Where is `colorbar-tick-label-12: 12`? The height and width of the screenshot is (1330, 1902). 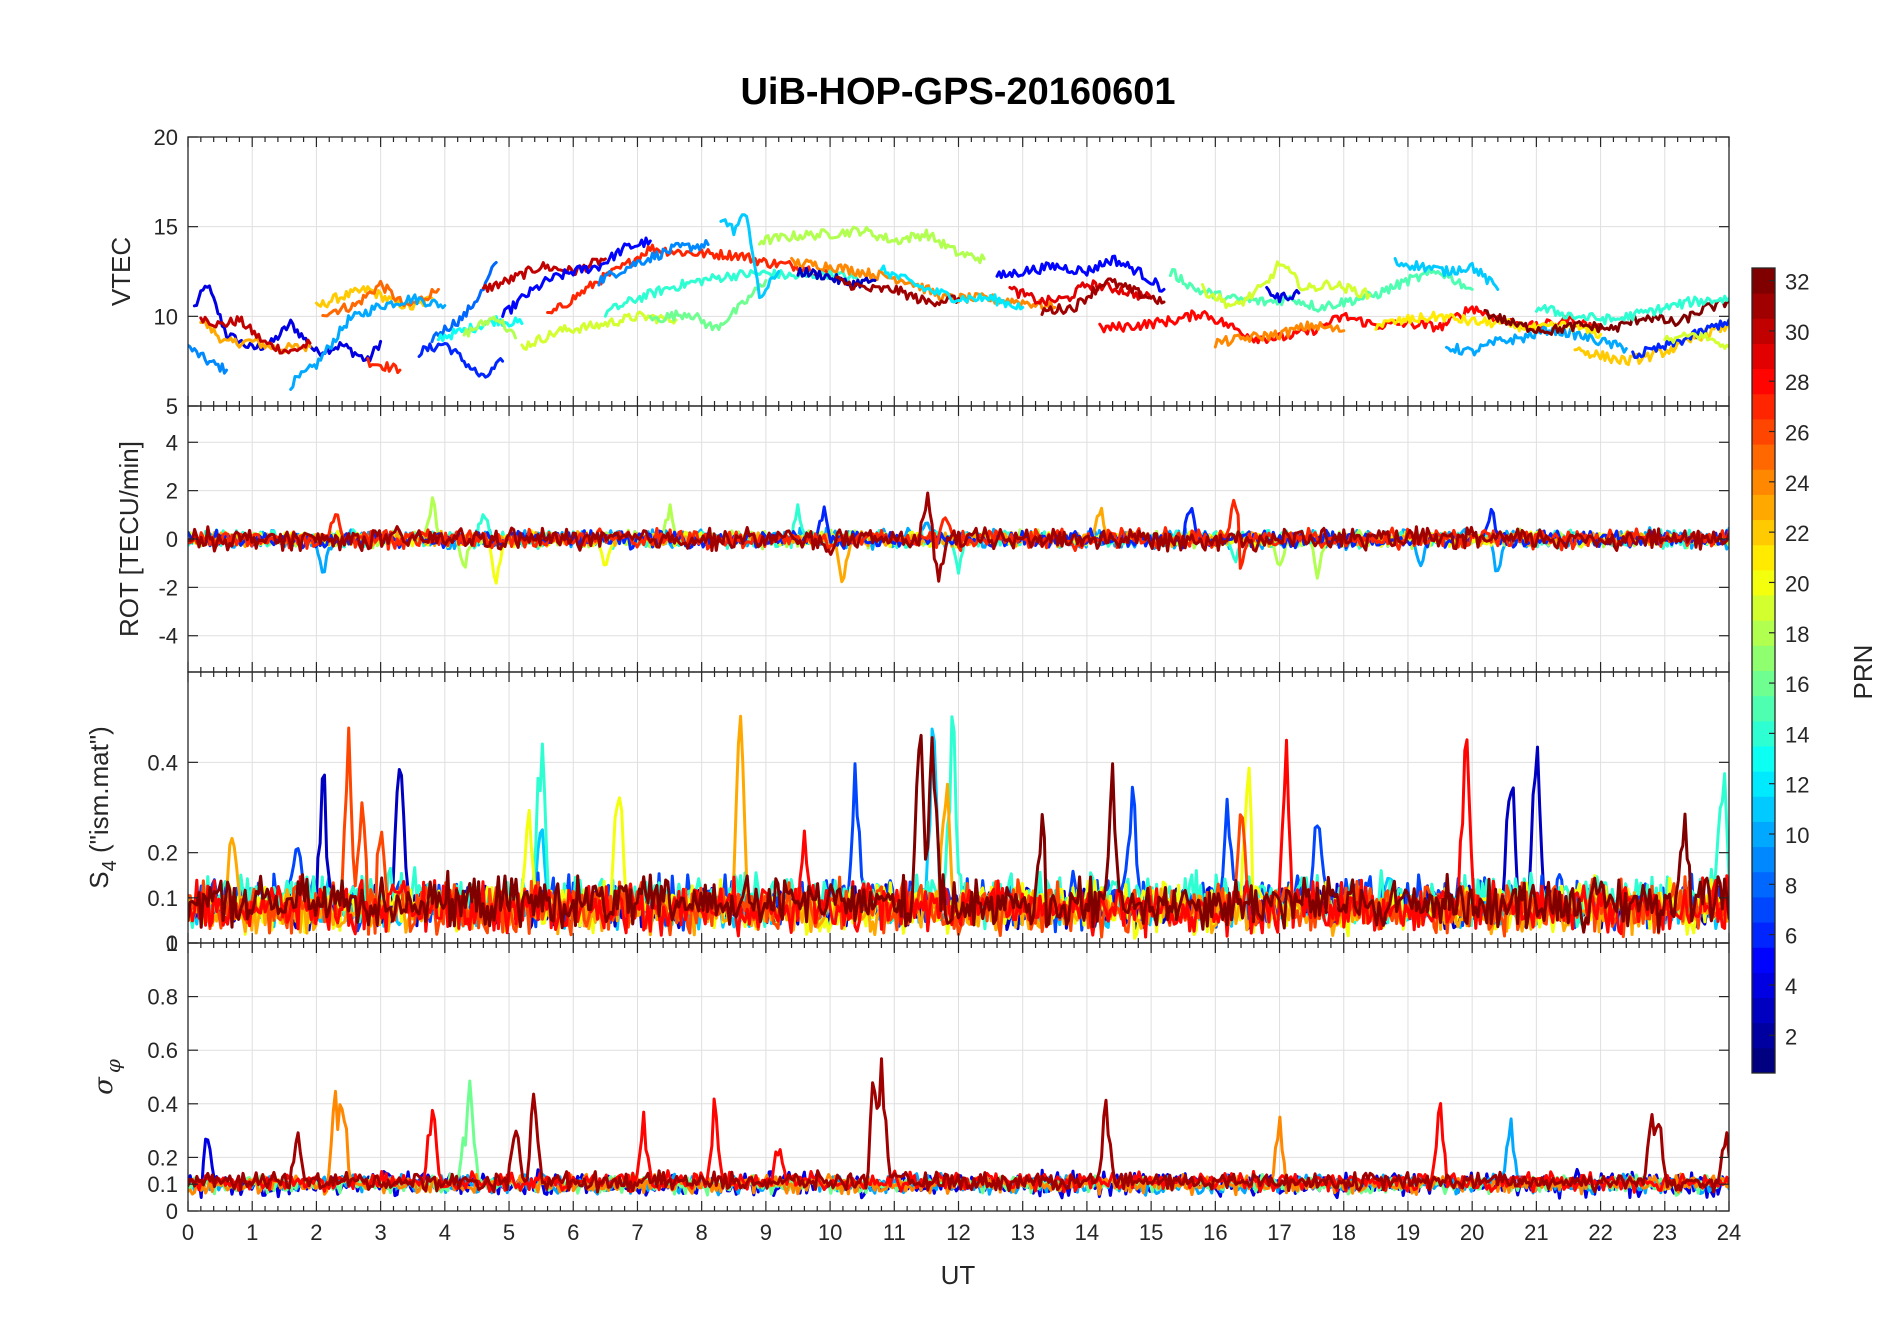
colorbar-tick-label-12: 12 is located at coordinates (1797, 785).